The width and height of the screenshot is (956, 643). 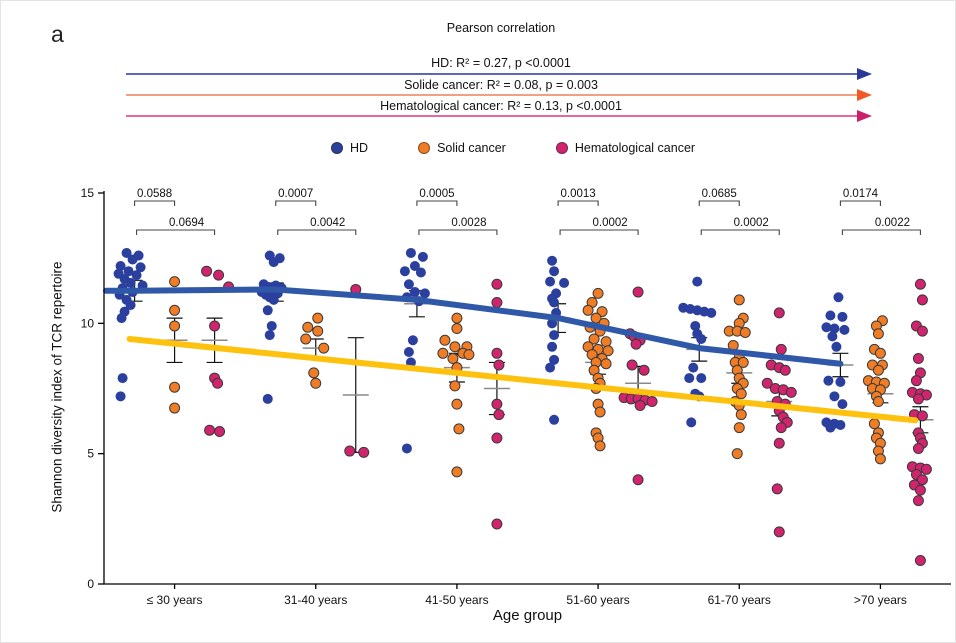 What do you see at coordinates (880, 600) in the screenshot?
I see `x-tick-label: >70 years` at bounding box center [880, 600].